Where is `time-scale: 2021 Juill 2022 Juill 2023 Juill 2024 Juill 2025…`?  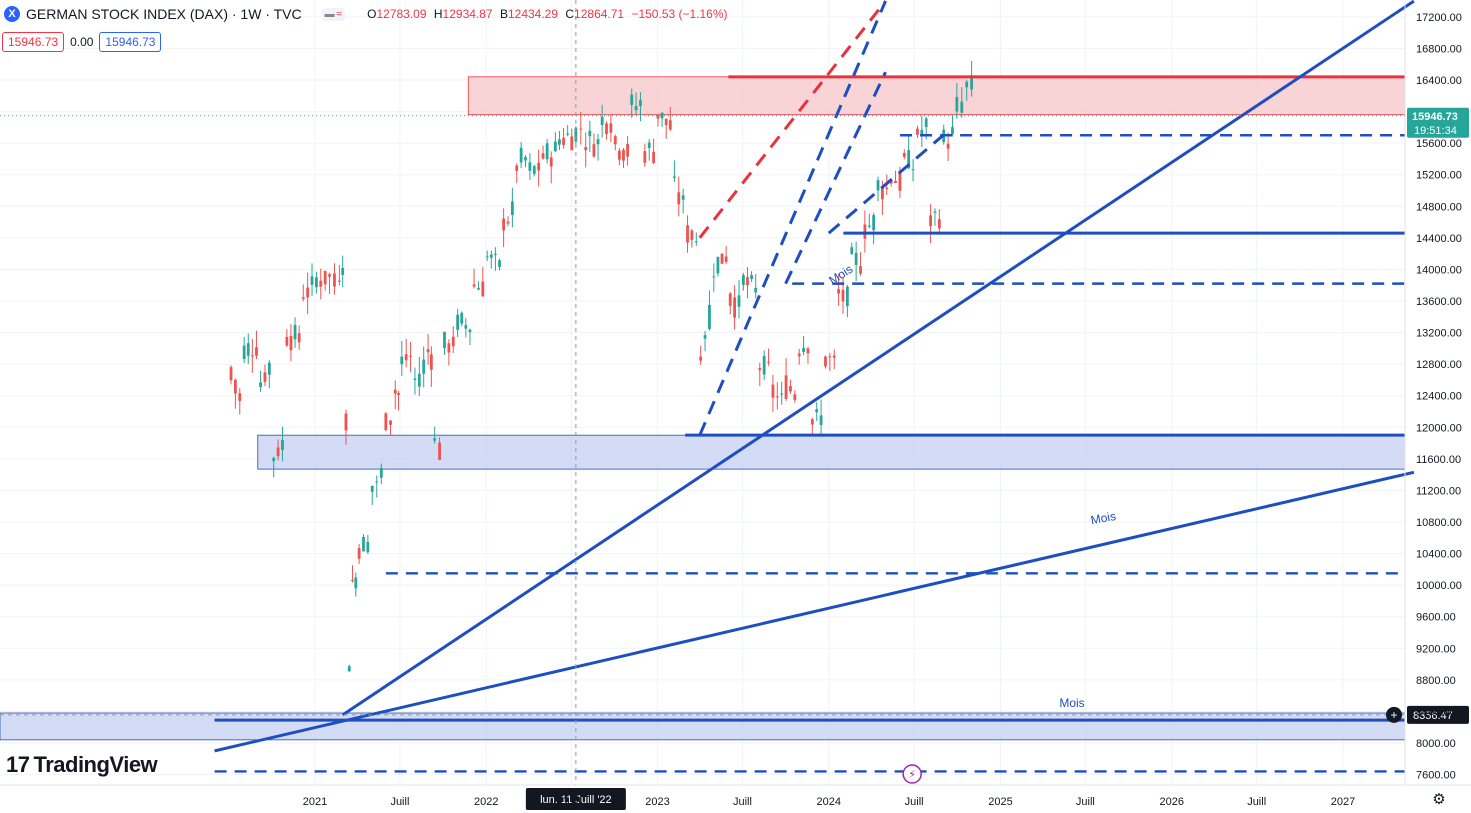
time-scale: 2021 Juill 2022 Juill 2023 Juill 2024 Juill 2025… is located at coordinates (735, 796).